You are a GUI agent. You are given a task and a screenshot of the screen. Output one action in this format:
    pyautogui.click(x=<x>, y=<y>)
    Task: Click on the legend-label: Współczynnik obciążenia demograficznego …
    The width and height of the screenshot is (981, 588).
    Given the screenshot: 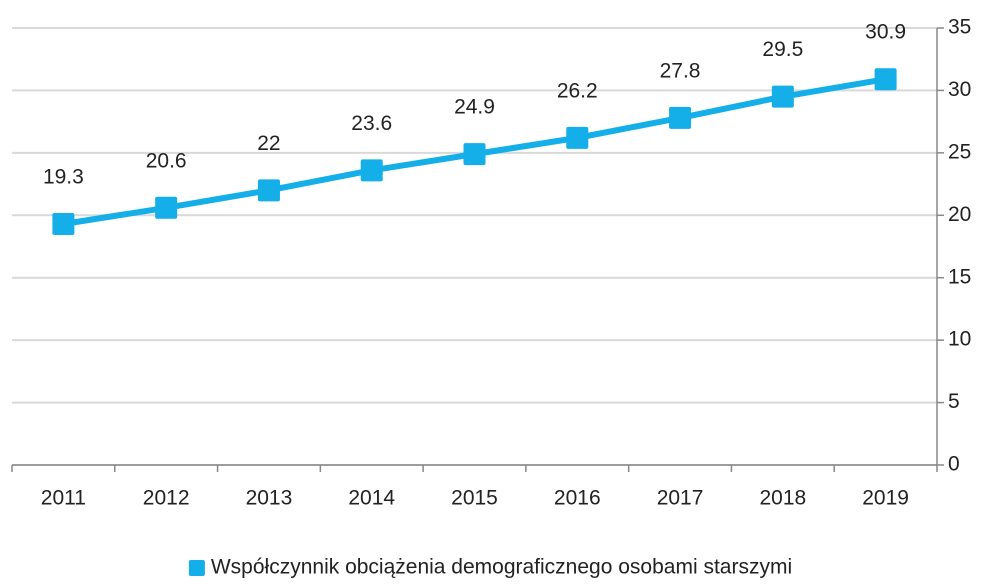 What is the action you would take?
    pyautogui.click(x=501, y=567)
    